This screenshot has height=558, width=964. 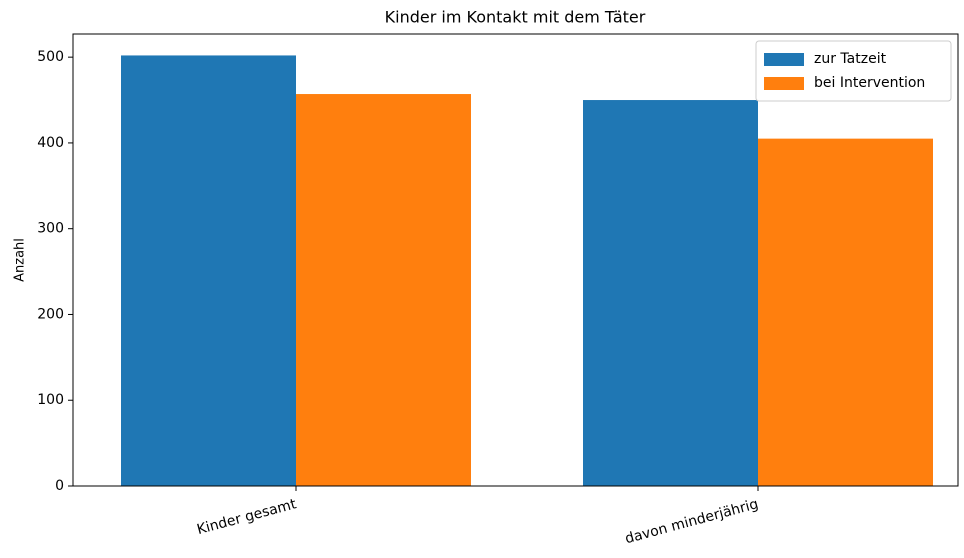 What do you see at coordinates (50, 57) in the screenshot?
I see `y-tick-label: 500` at bounding box center [50, 57].